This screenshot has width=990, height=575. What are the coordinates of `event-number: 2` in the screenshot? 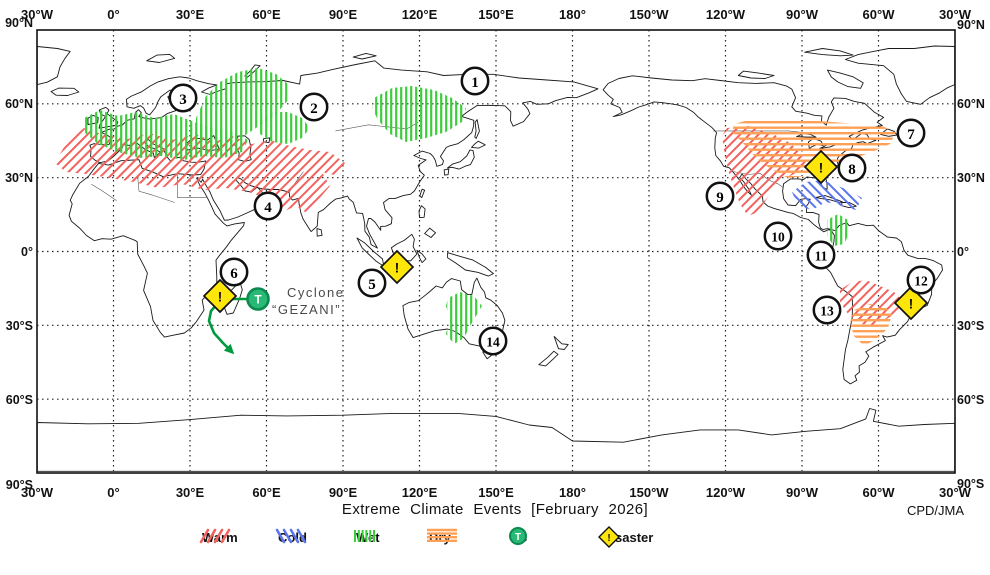 It's located at (314, 109).